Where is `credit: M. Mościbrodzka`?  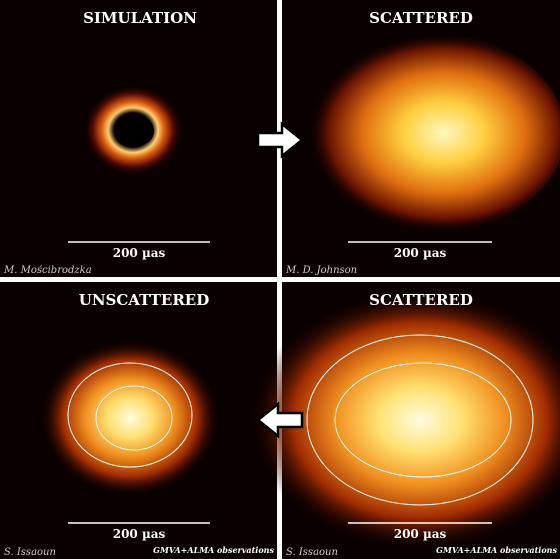 credit: M. Mościbrodzka is located at coordinates (47, 270).